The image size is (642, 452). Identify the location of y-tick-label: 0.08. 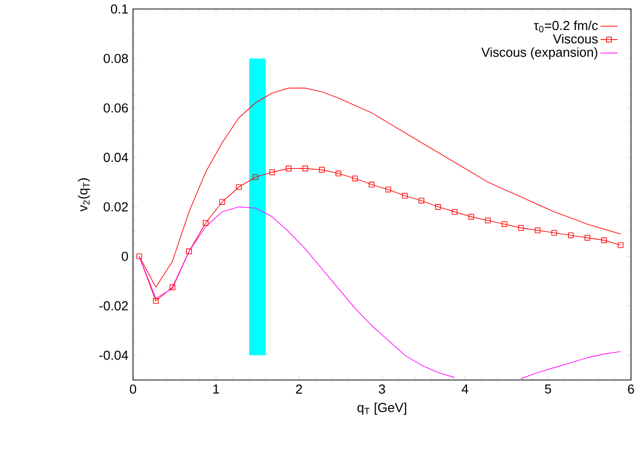
(116, 59).